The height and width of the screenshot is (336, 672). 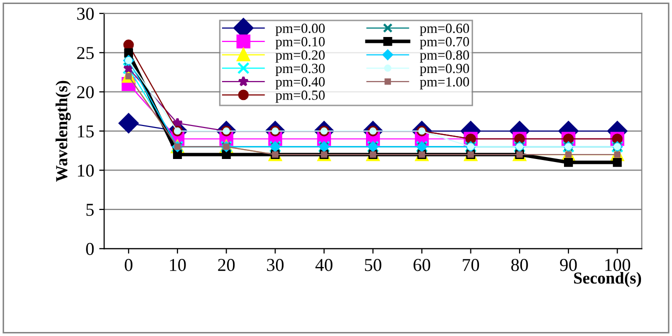 I want to click on x-tick-label: 50, so click(x=373, y=265).